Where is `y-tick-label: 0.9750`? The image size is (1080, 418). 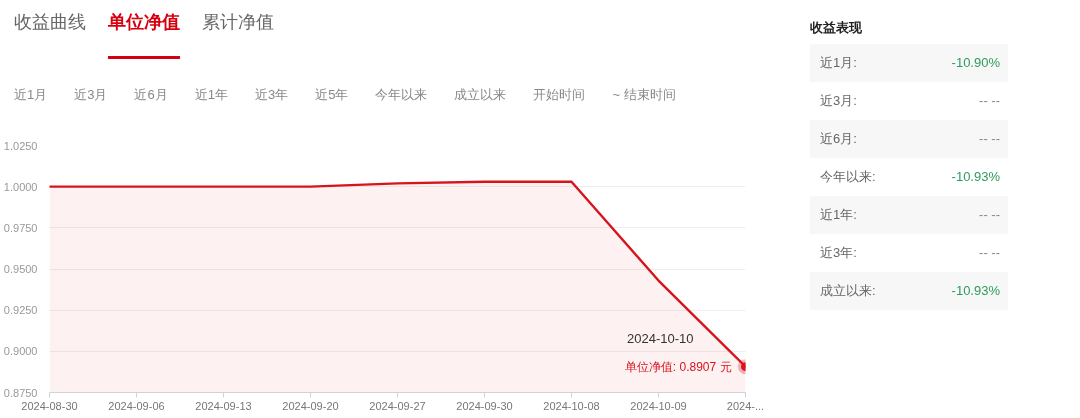 y-tick-label: 0.9750 is located at coordinates (20, 227).